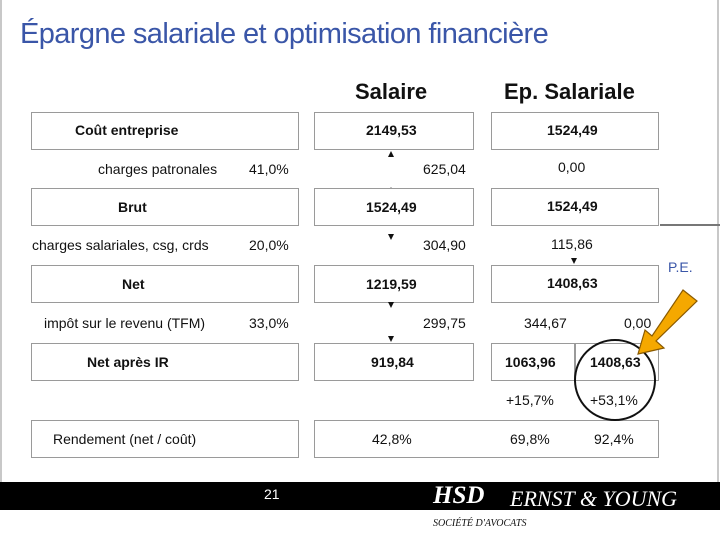 The width and height of the screenshot is (720, 540). I want to click on row-label-impot: impôt sur le revenu (TFM), so click(125, 323).